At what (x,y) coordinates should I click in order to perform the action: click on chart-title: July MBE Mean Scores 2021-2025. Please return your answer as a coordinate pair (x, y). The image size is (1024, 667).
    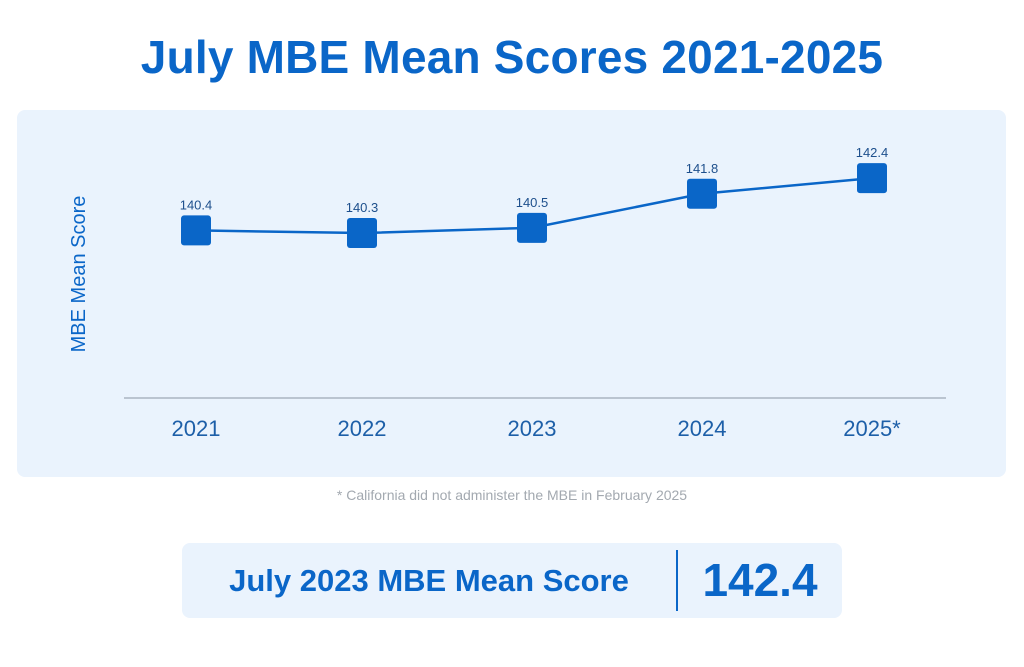
    Looking at the image, I should click on (512, 57).